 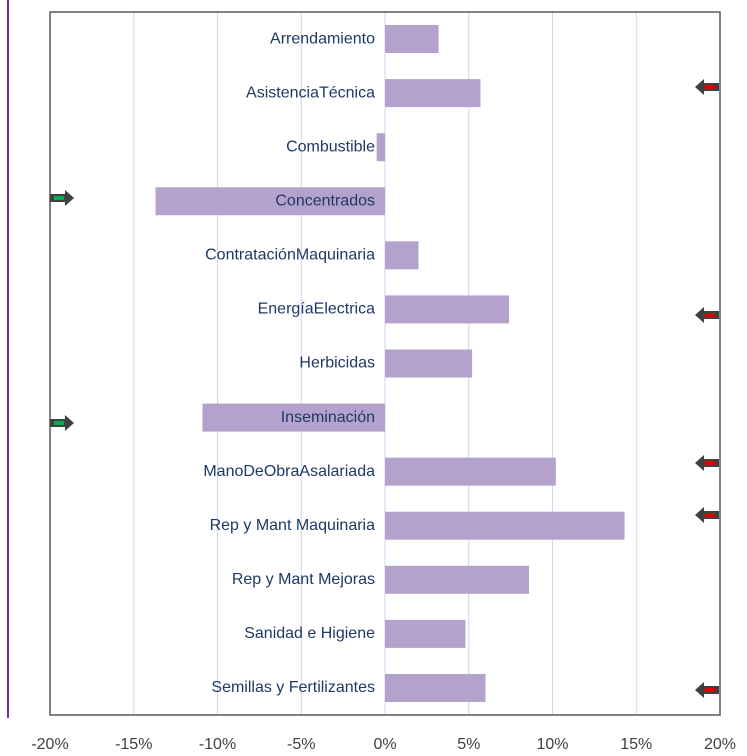 I want to click on x-tick-label: 5%, so click(x=468, y=744).